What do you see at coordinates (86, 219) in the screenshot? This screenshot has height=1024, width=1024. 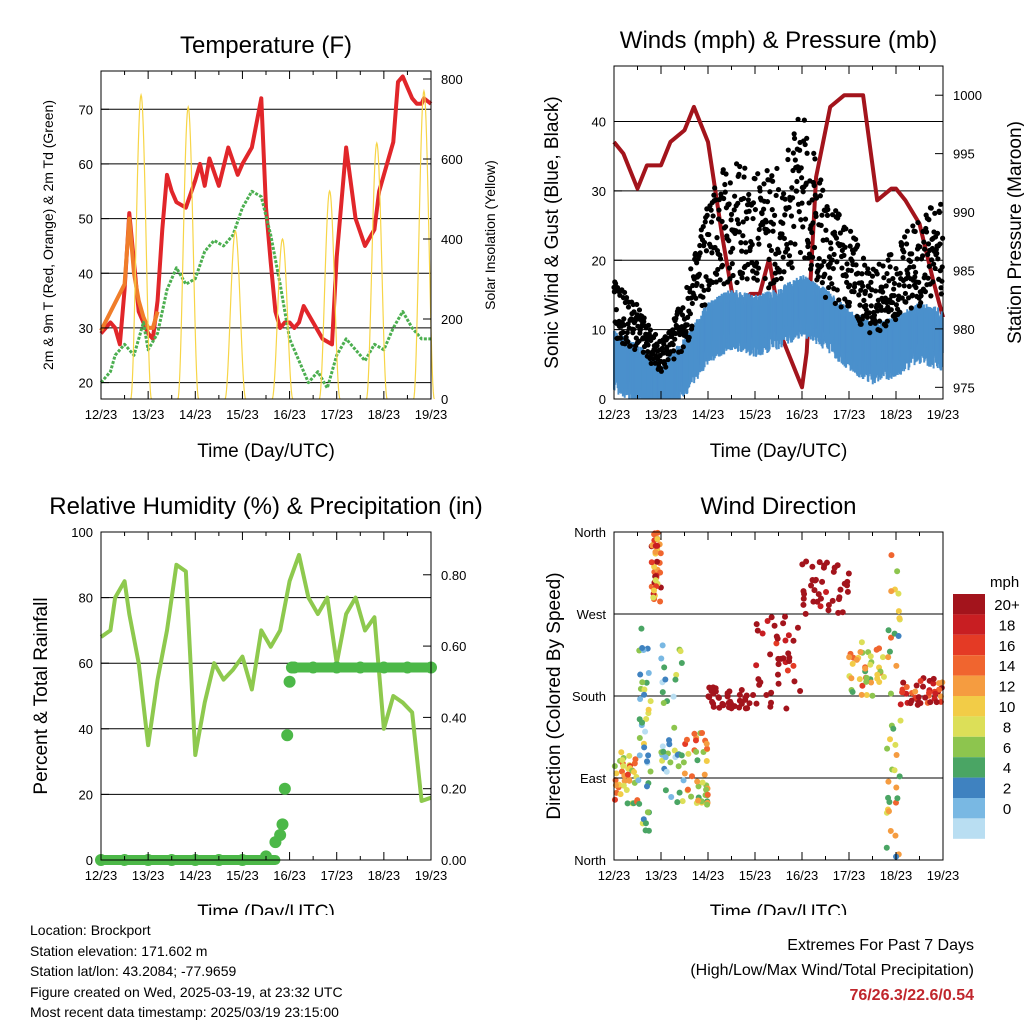 I see `y-tick-label: 50` at bounding box center [86, 219].